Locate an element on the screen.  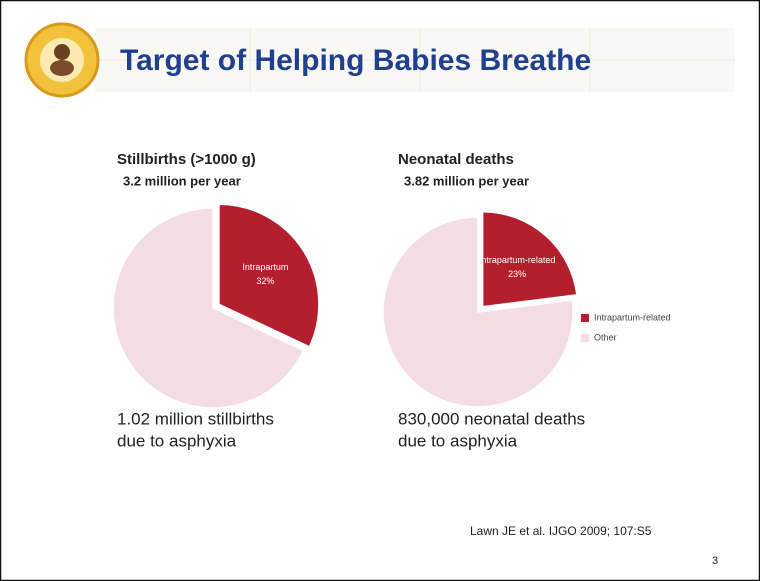
slice-value-label: 23% is located at coordinates (517, 274).